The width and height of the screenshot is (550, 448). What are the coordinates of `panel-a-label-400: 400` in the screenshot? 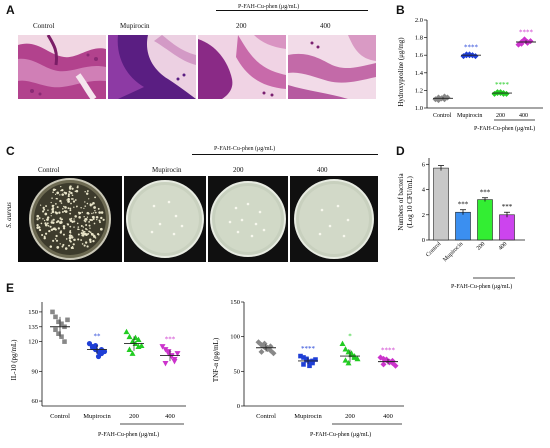 It's located at (325, 26).